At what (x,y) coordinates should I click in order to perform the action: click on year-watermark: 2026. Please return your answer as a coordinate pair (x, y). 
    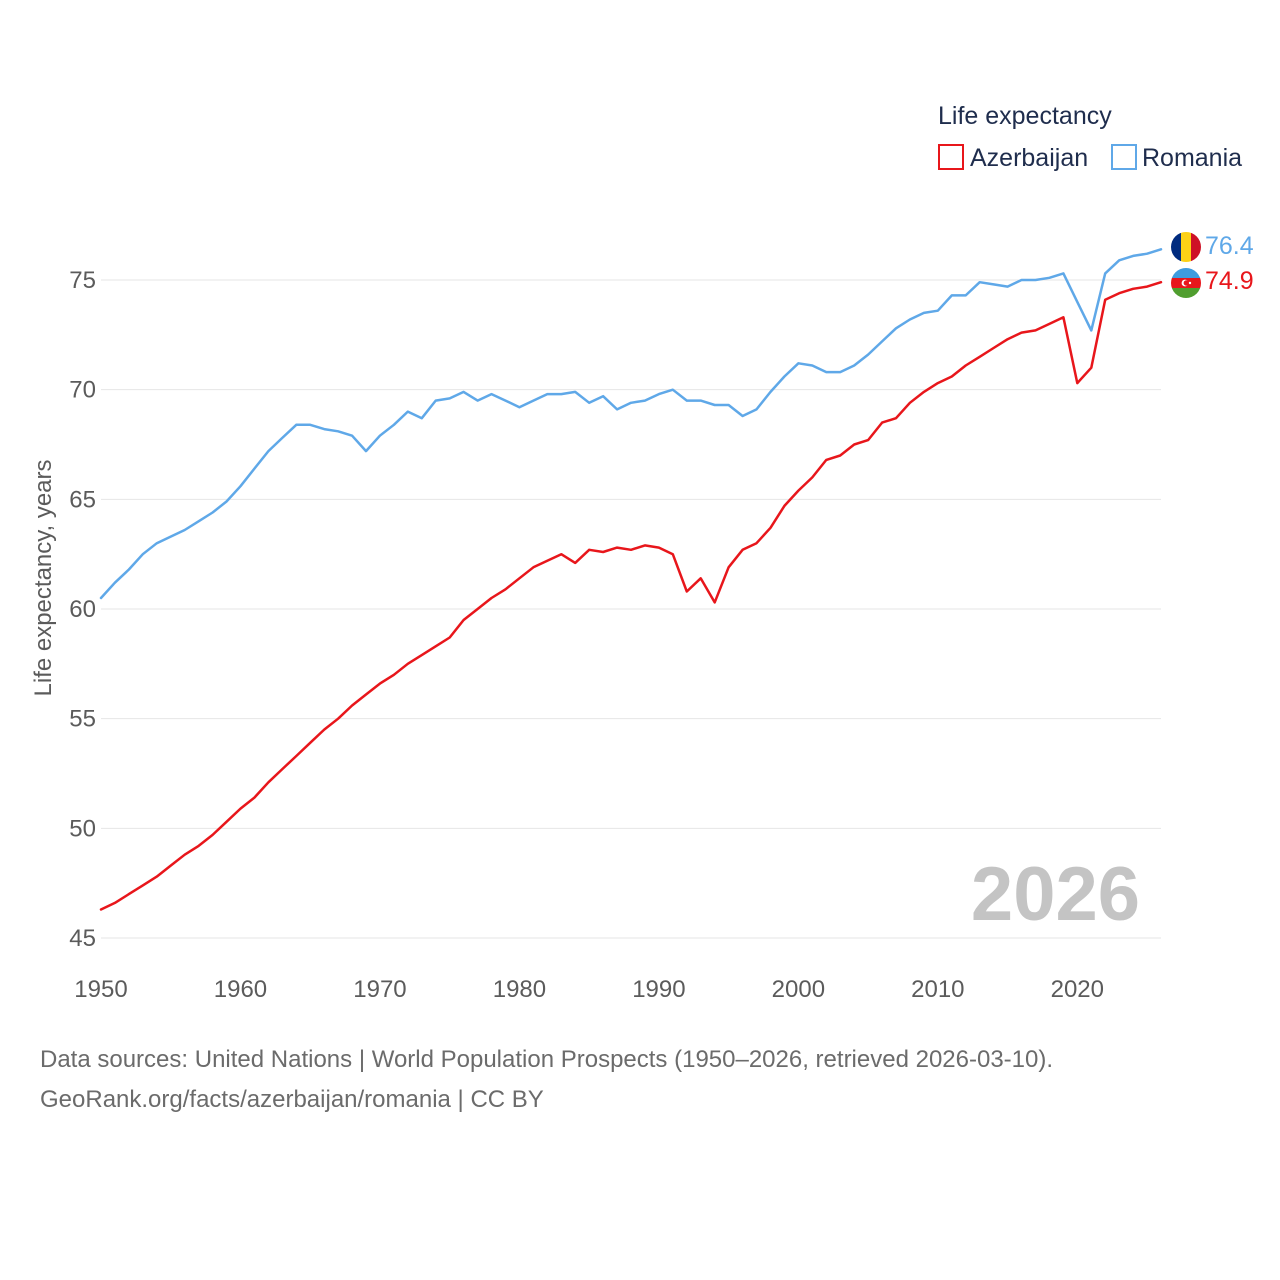
    Looking at the image, I should click on (1055, 894).